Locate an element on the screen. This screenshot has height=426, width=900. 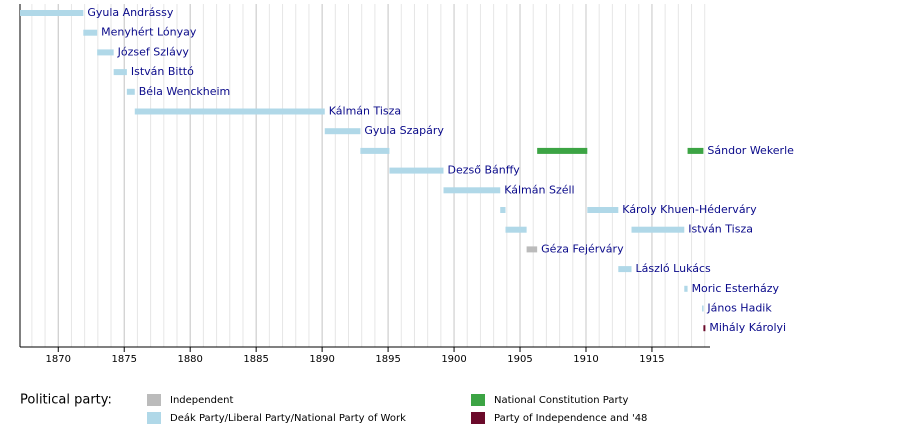
row-label: Béla Wenckheim is located at coordinates (185, 91).